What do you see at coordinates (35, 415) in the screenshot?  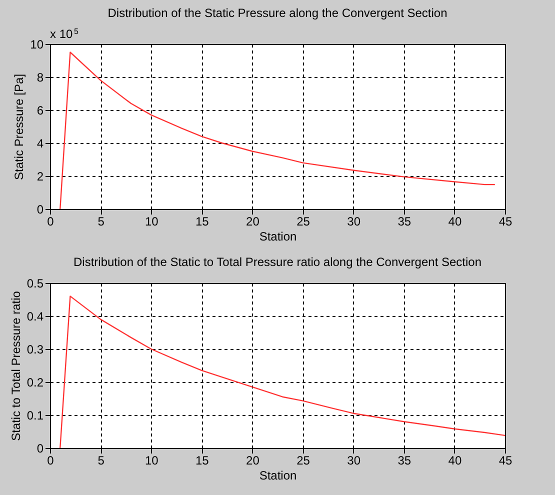 I see `y-tick-label: 0.1` at bounding box center [35, 415].